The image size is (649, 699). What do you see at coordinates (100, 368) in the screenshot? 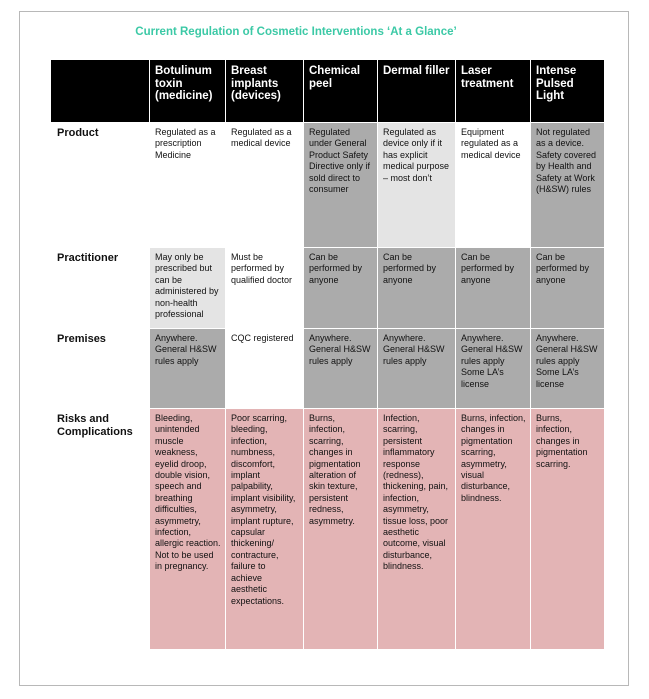
I see `row-header: Premises` at bounding box center [100, 368].